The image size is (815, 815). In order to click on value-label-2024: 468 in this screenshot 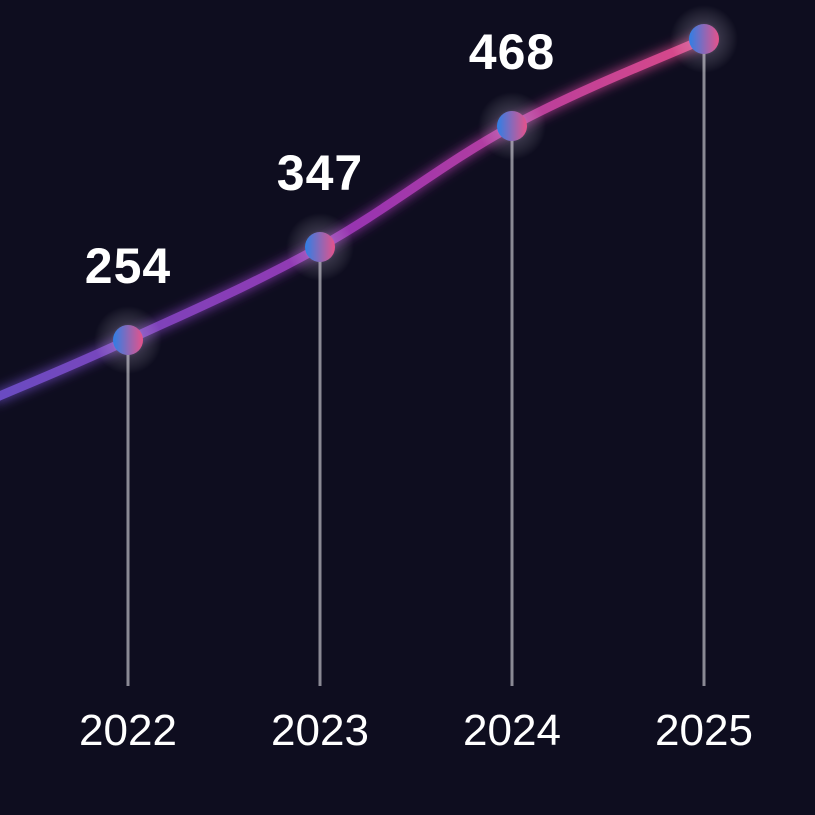, I will do `click(512, 52)`.